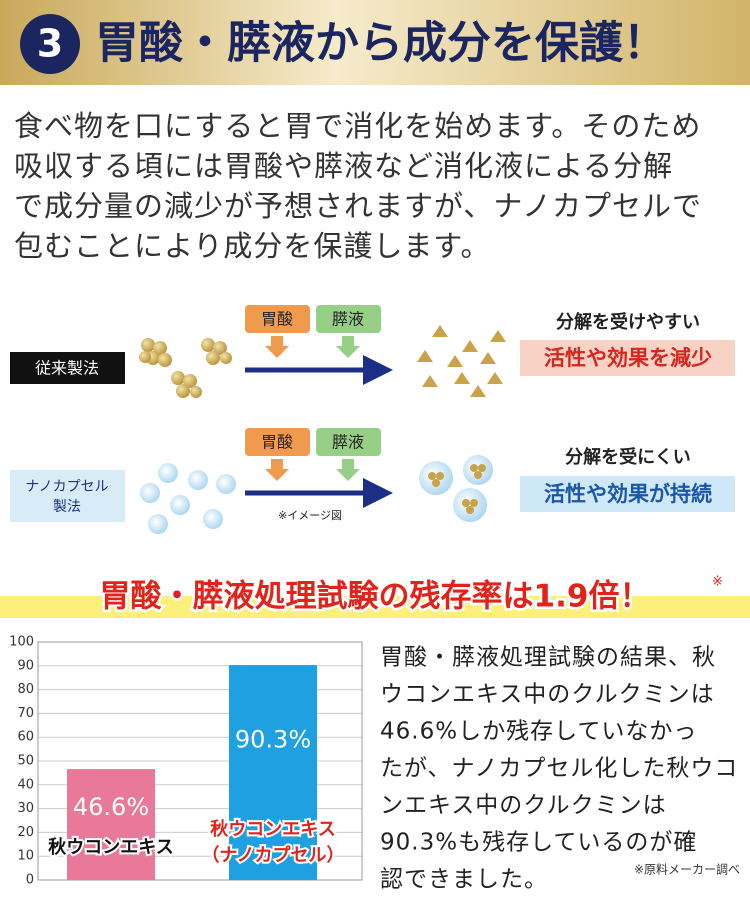  I want to click on diagram-caption: ※イメージ図, so click(310, 515).